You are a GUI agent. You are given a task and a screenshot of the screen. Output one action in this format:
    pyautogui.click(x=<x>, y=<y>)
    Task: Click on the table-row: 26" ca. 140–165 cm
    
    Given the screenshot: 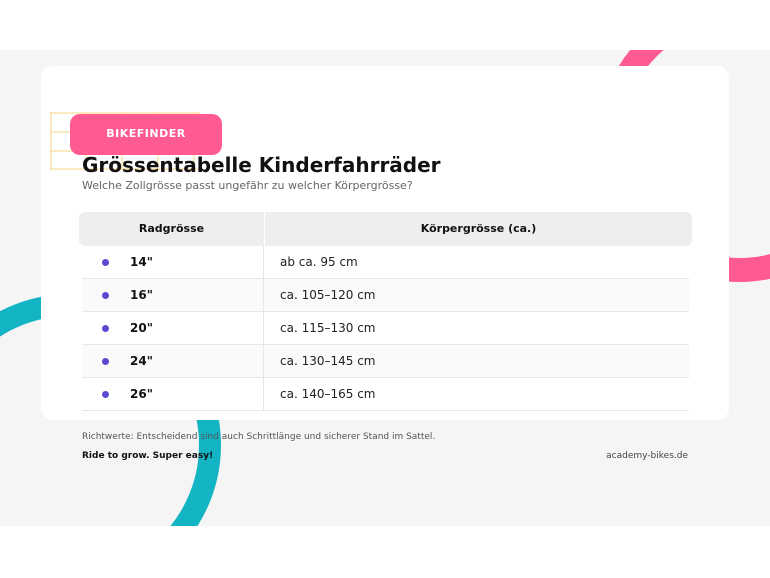 What is the action you would take?
    pyautogui.click(x=385, y=394)
    